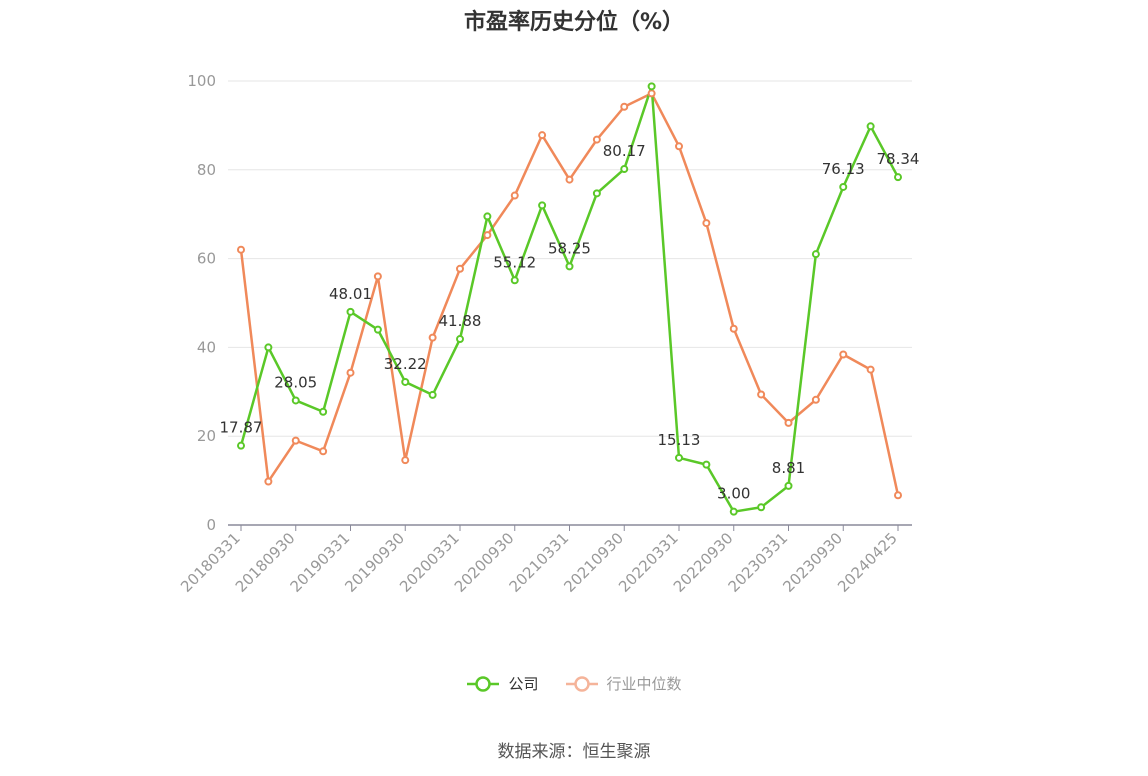 The width and height of the screenshot is (1148, 776). I want to click on x-tick-label: 20240425, so click(867, 562).